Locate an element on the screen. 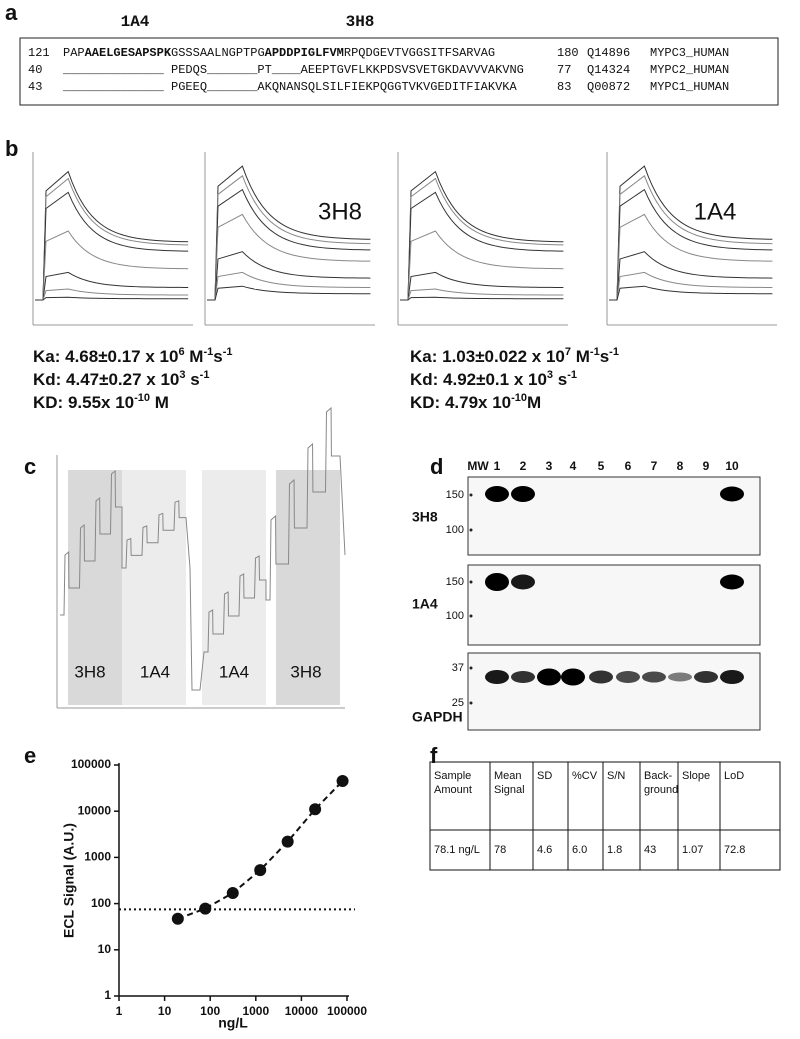 The width and height of the screenshot is (800, 1039). lane-label: 1 is located at coordinates (497, 466).